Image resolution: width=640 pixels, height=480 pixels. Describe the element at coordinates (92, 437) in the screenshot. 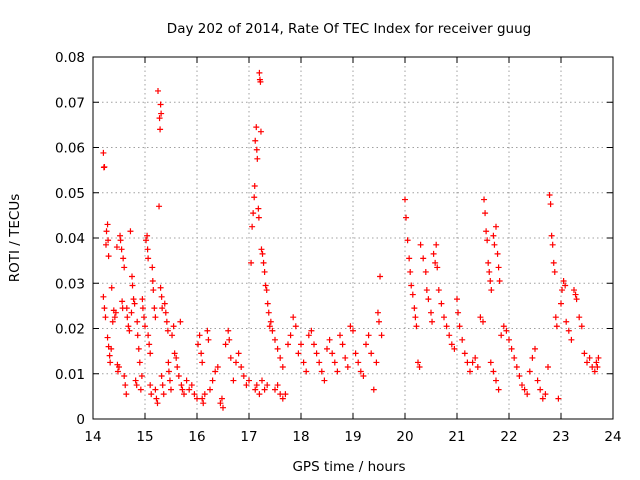

I see `x-tick-label: 14` at that location.